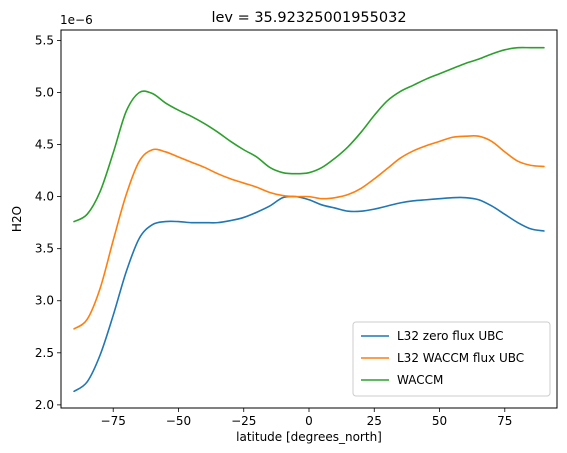  I want to click on y-offset-text: 1e−6, so click(76, 20).